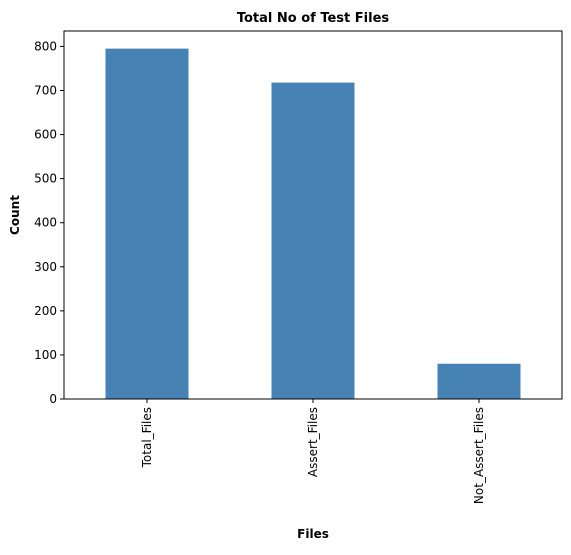 Image resolution: width=571 pixels, height=555 pixels. I want to click on y-axis: 0 100 200 300 400 500 600 700 800, so click(49, 222).